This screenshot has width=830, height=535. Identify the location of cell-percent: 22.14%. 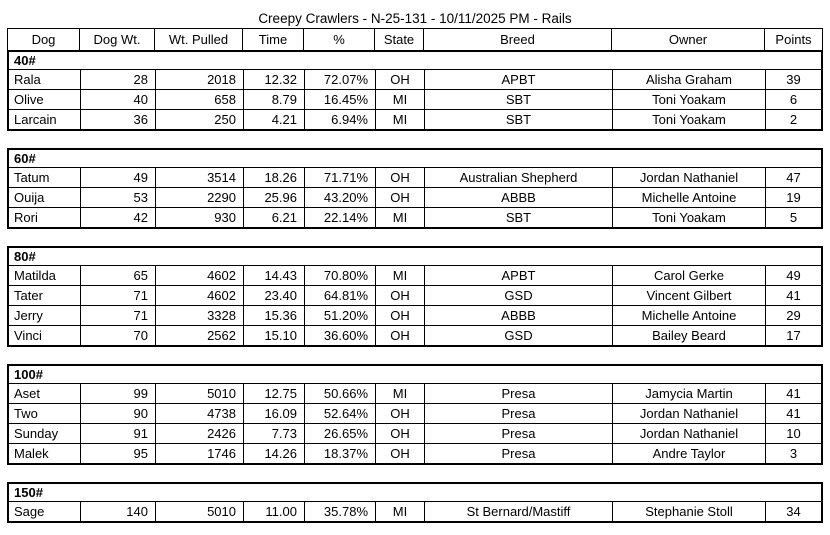
(339, 217).